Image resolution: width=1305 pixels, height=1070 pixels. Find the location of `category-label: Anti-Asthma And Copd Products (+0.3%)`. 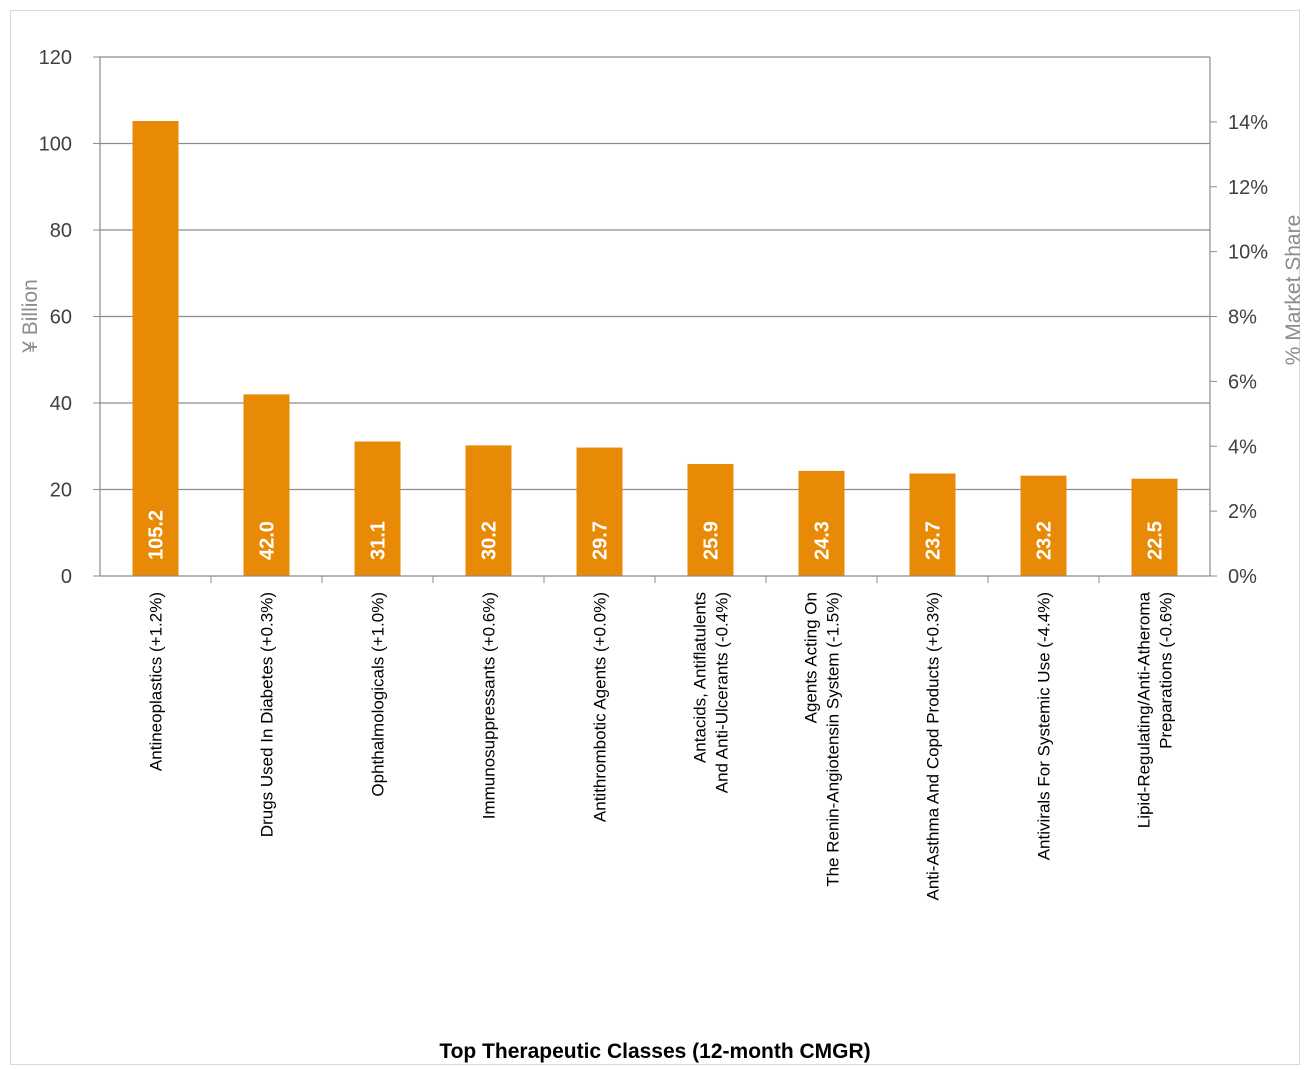

category-label: Anti-Asthma And Copd Products (+0.3%) is located at coordinates (933, 746).